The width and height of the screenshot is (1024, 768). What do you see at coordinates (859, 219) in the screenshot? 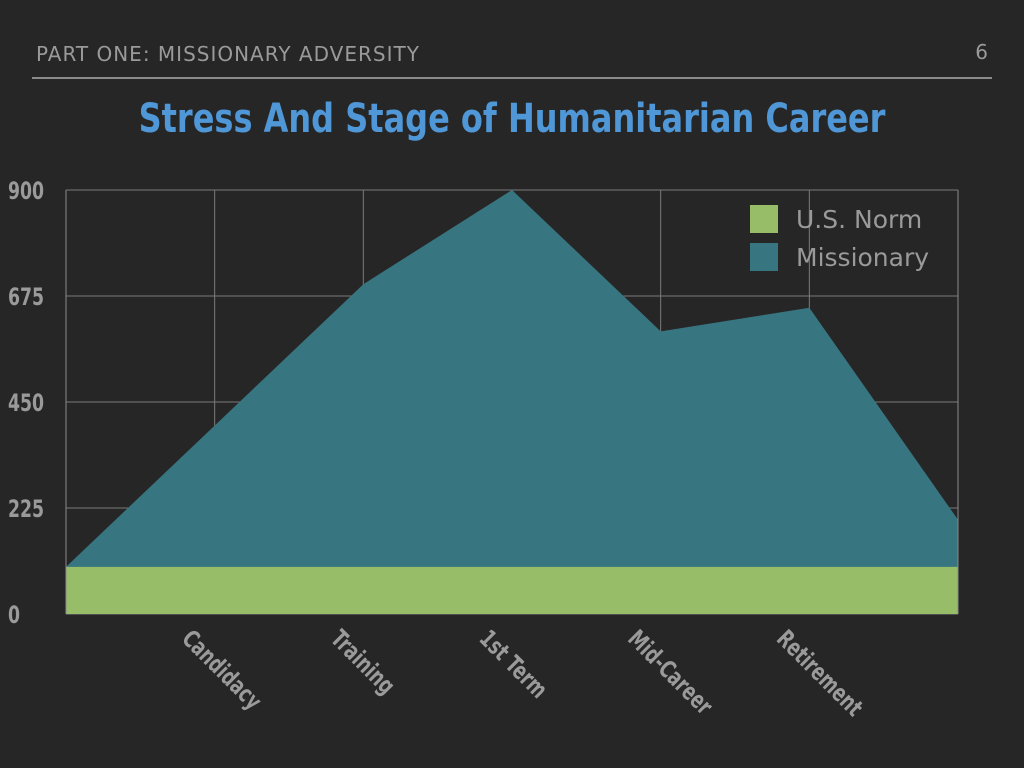
I see `legend-label-u-s-norm: U.S. Norm` at bounding box center [859, 219].